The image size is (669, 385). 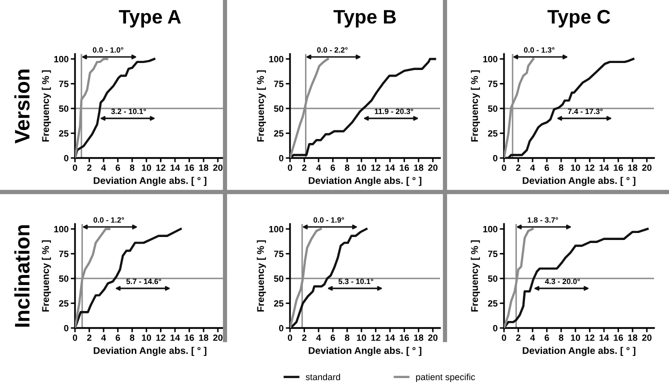 What do you see at coordinates (579, 19) in the screenshot?
I see `chart-title: Type C` at bounding box center [579, 19].